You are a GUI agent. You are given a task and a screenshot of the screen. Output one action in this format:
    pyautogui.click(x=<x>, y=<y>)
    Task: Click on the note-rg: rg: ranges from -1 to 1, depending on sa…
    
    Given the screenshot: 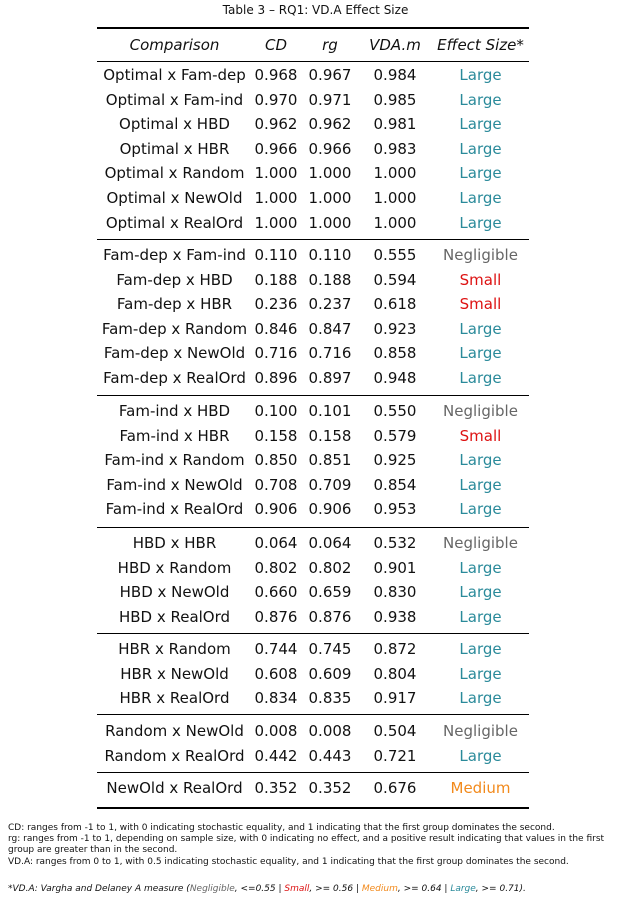 What is the action you would take?
    pyautogui.click(x=306, y=845)
    